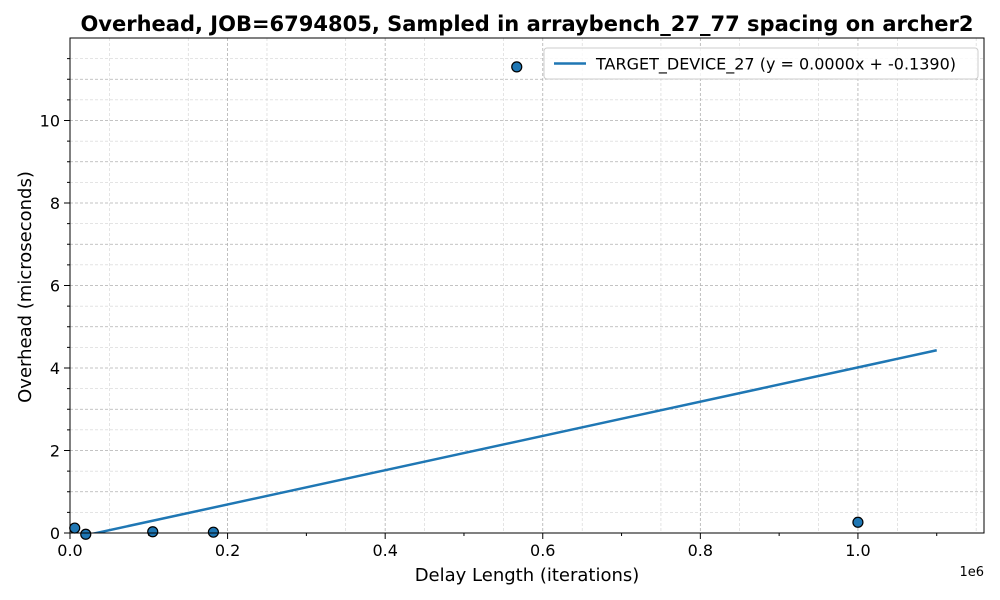 Image resolution: width=1000 pixels, height=600 pixels. What do you see at coordinates (227, 550) in the screenshot?
I see `x-tick-label: 0.2` at bounding box center [227, 550].